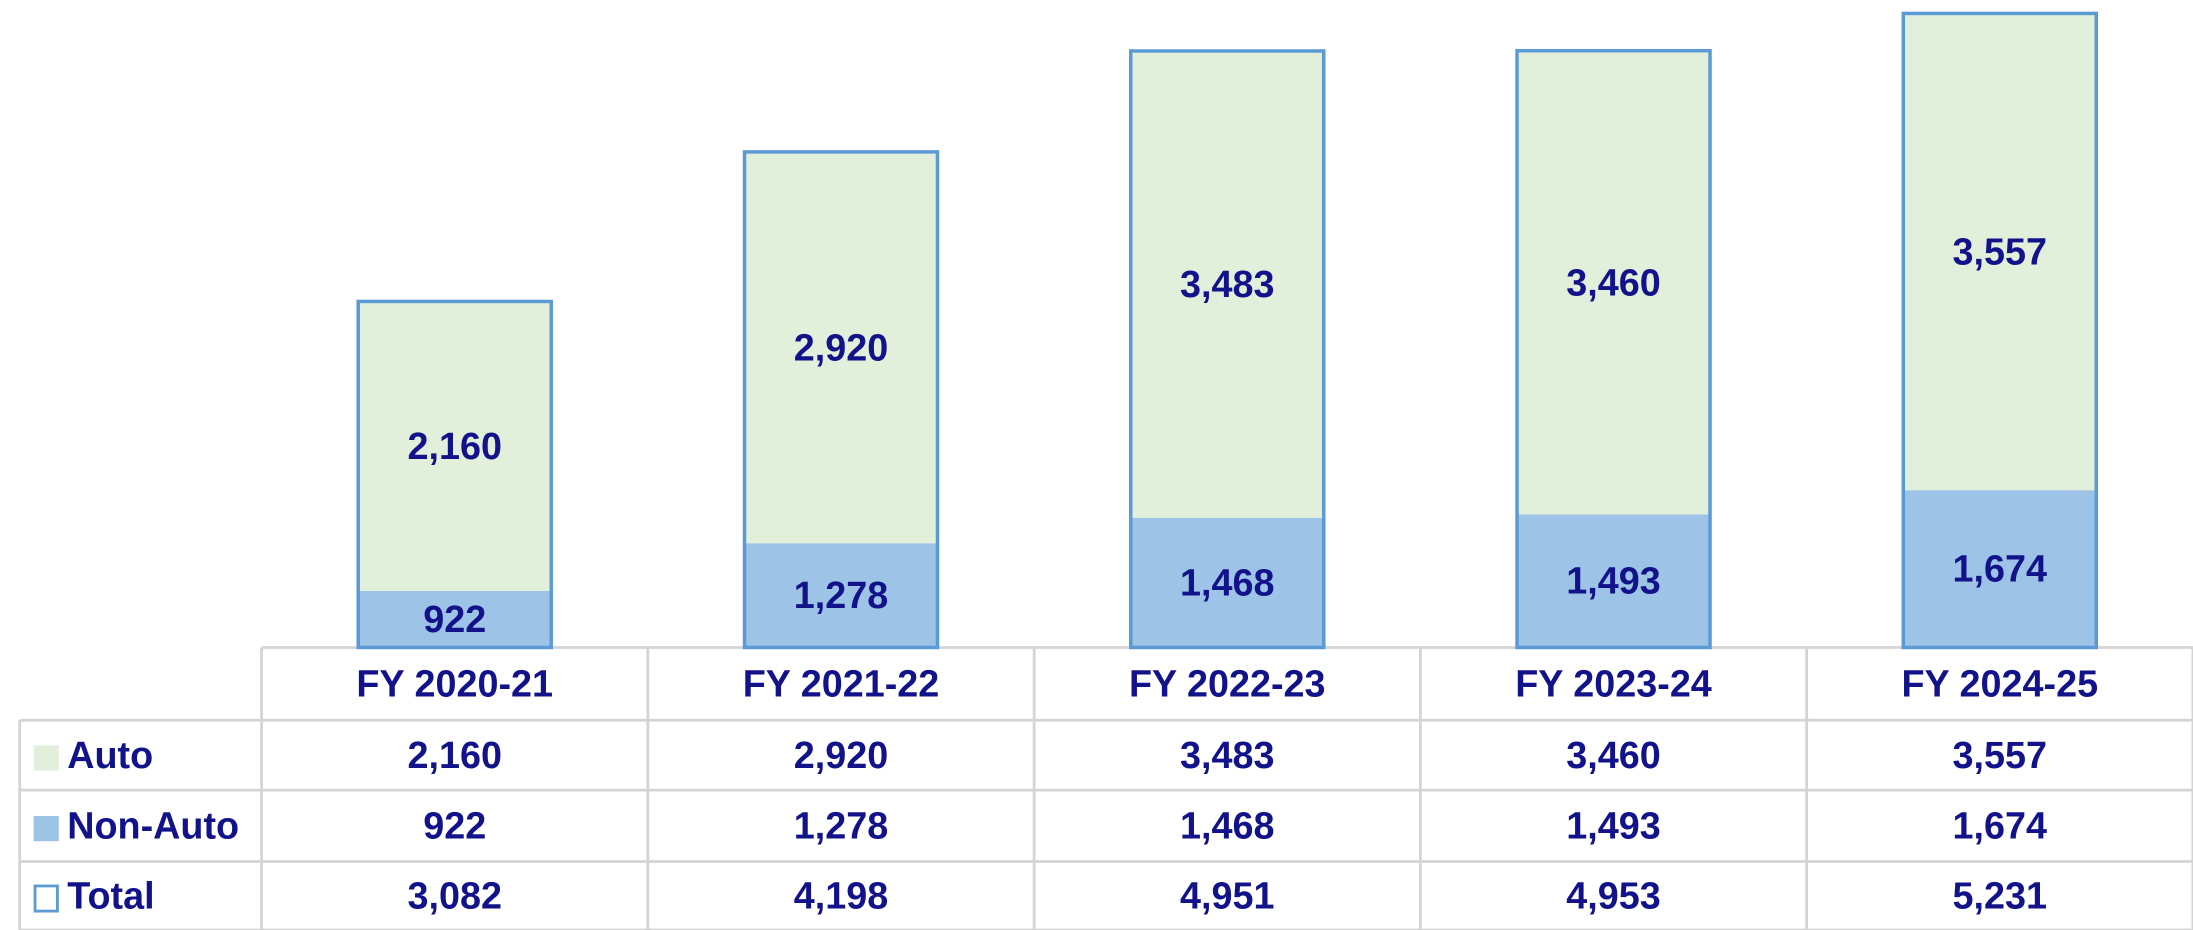 The width and height of the screenshot is (2193, 930). I want to click on data-label: 3,483, so click(1227, 284).